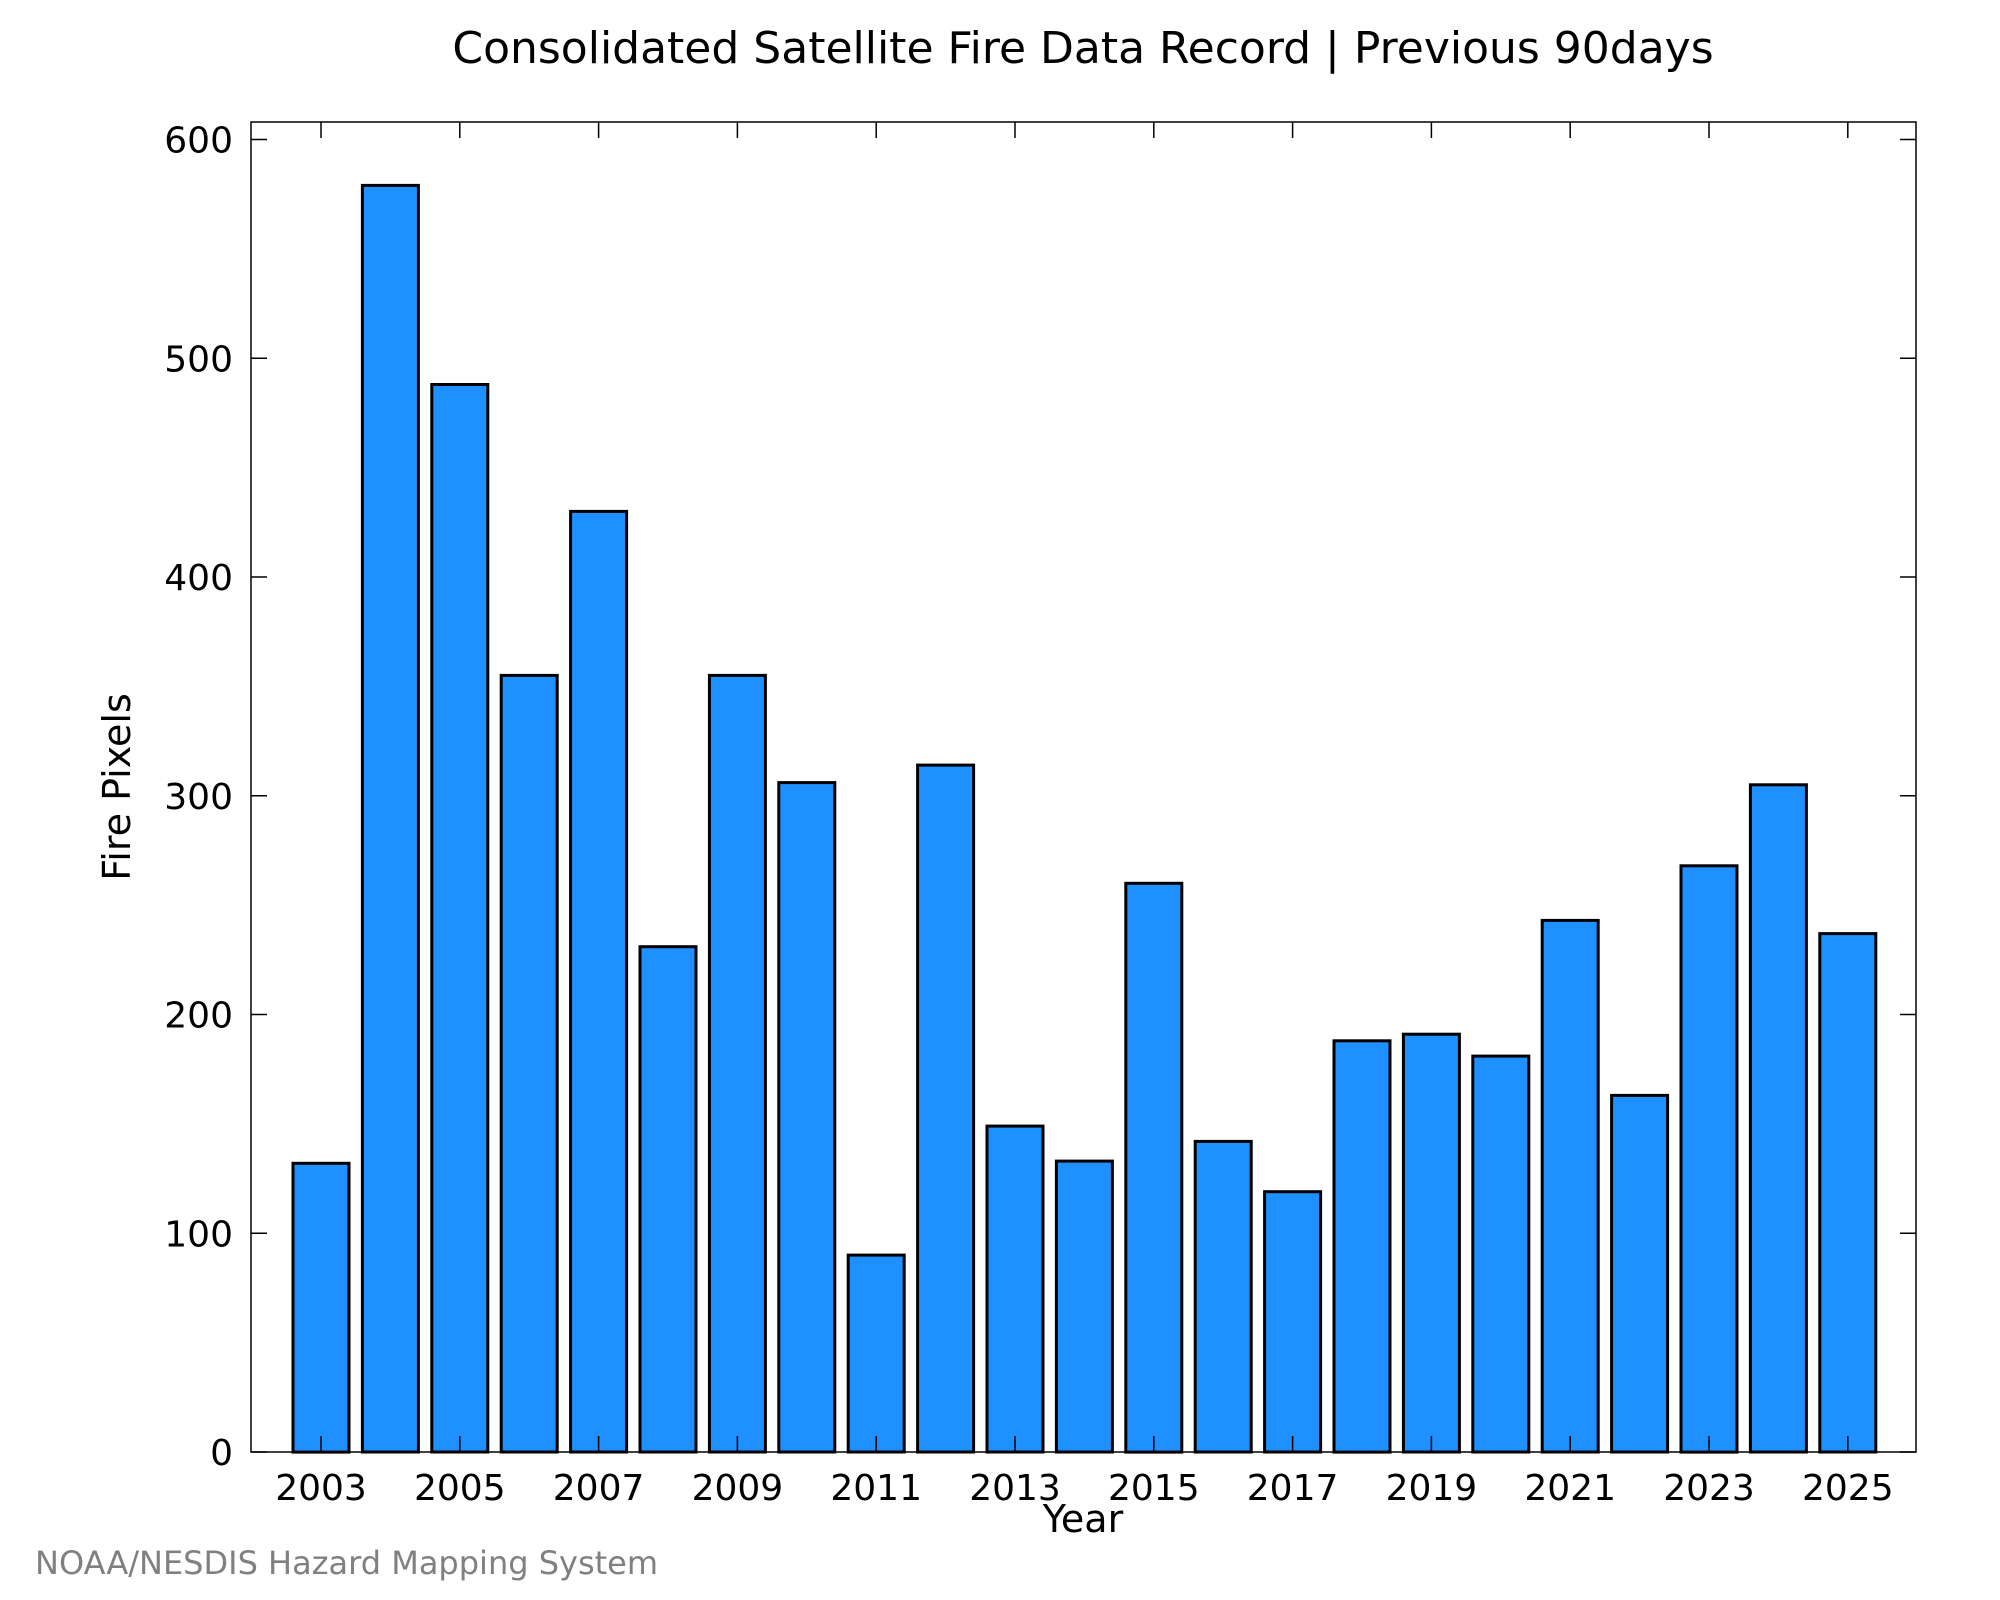 The height and width of the screenshot is (1600, 2000). I want to click on y-tick-label: 0, so click(221, 1453).